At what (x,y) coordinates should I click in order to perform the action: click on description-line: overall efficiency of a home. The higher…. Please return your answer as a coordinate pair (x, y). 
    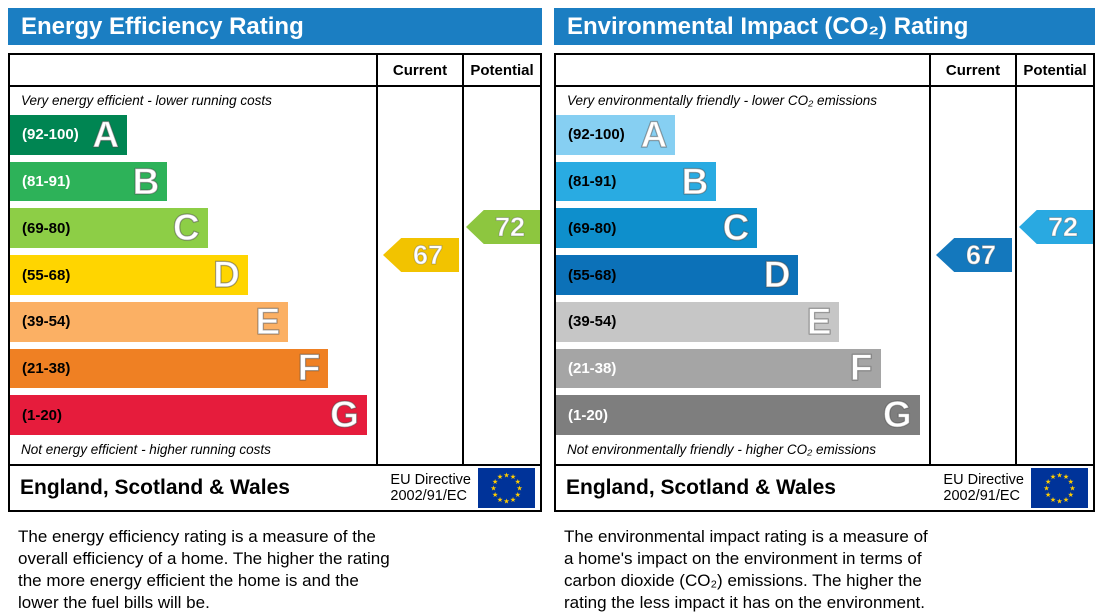
    Looking at the image, I should click on (204, 558).